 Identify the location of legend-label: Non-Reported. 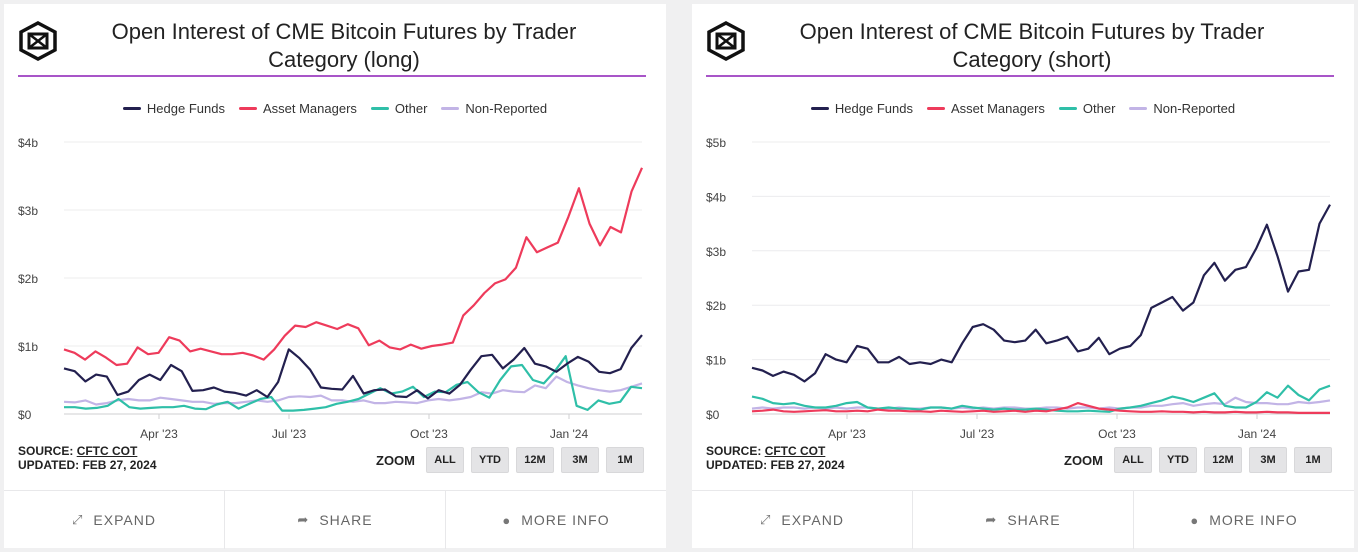
(506, 108).